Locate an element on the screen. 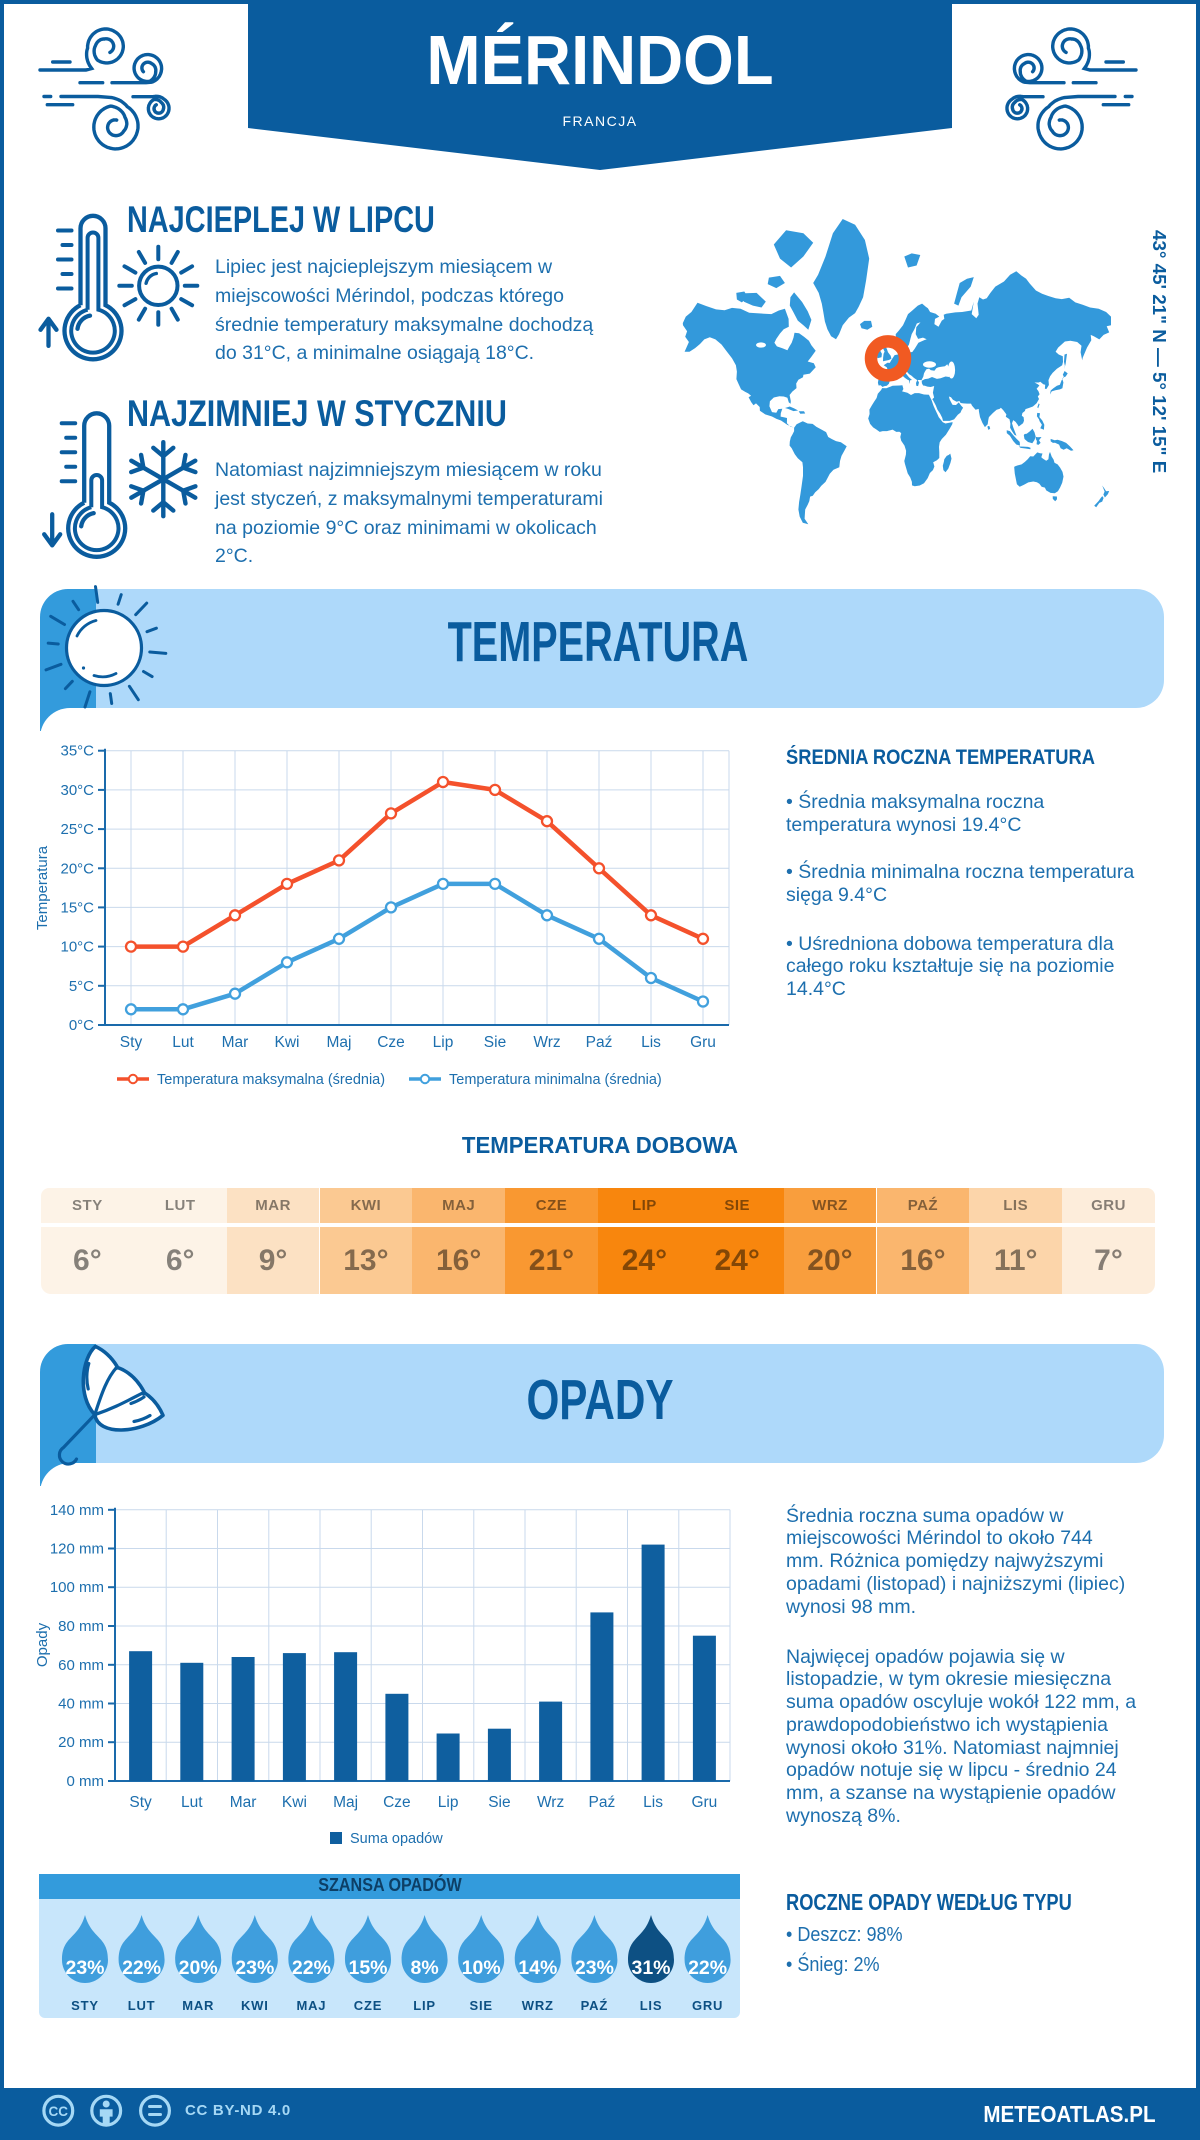 Image resolution: width=1200 pixels, height=2140 pixels. svg-text: 0 mm is located at coordinates (86, 1781).